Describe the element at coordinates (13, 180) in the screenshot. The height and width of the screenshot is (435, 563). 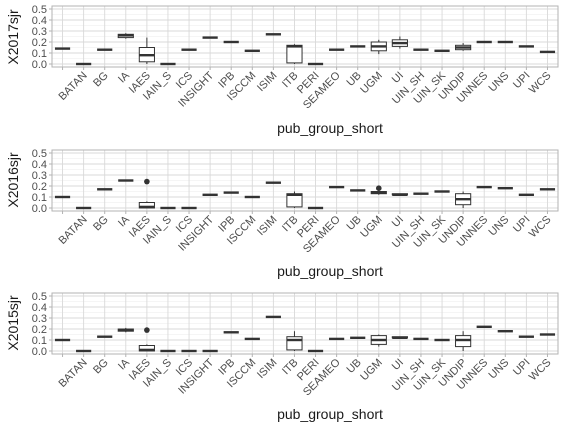
I see `y-axis-title: X2016sjr` at that location.